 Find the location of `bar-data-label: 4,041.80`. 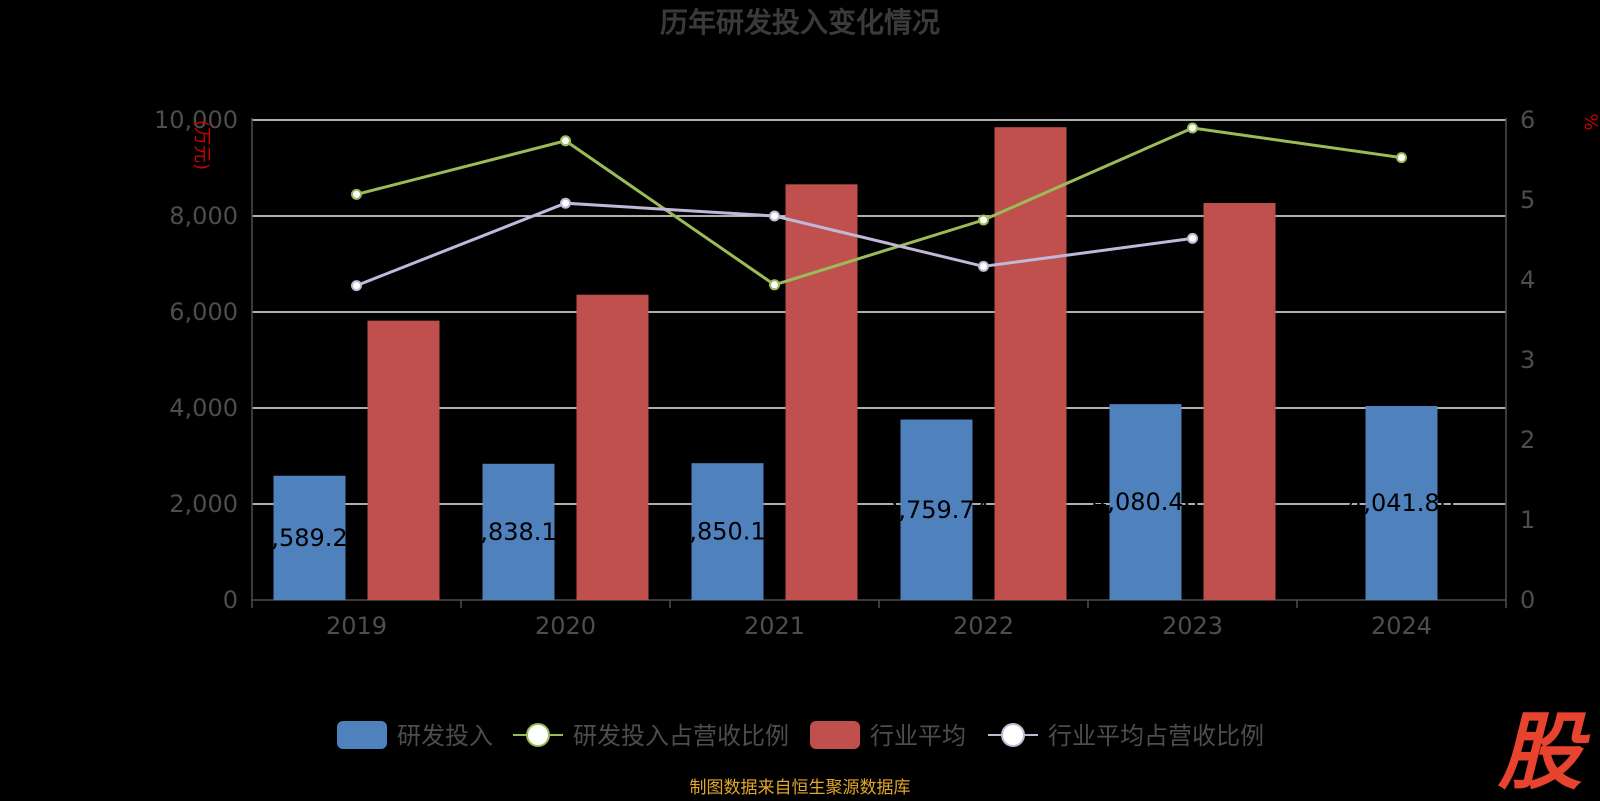

bar-data-label: 4,041.80 is located at coordinates (1401, 503).